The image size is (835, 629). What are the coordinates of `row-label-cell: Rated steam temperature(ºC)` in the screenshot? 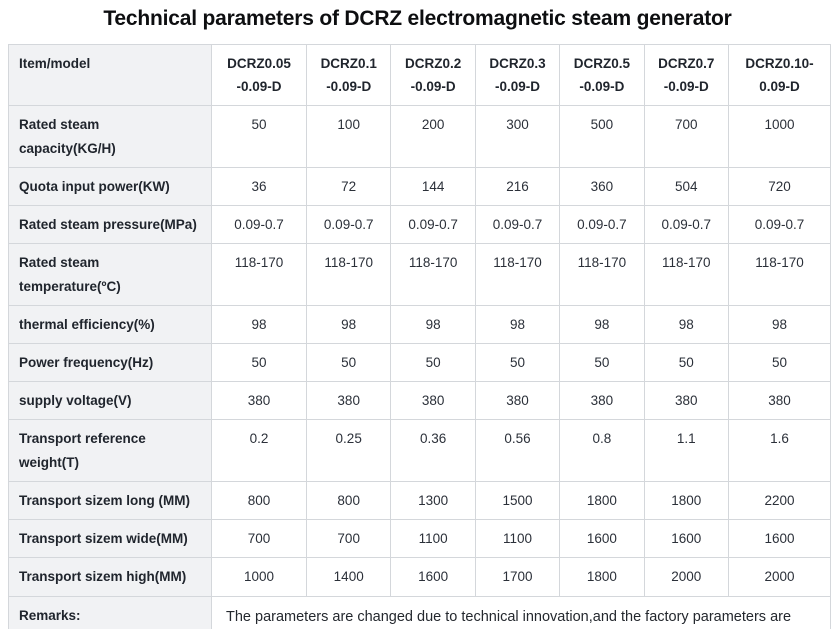 It's located at (110, 274).